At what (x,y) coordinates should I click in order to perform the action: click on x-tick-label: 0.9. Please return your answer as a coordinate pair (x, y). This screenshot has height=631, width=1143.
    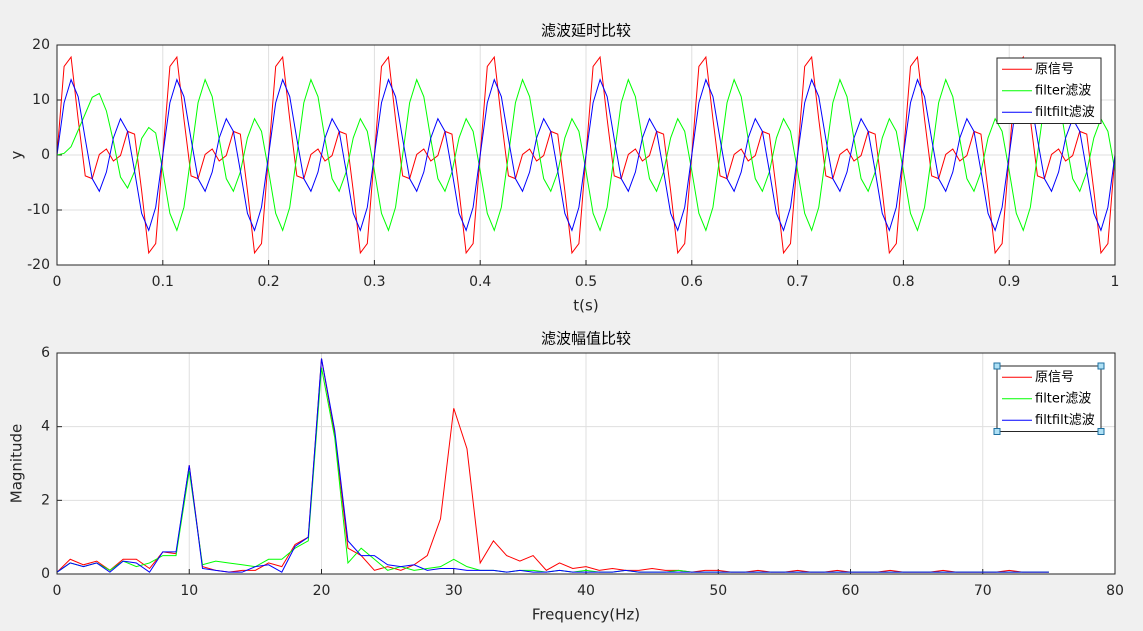
    Looking at the image, I should click on (1009, 282).